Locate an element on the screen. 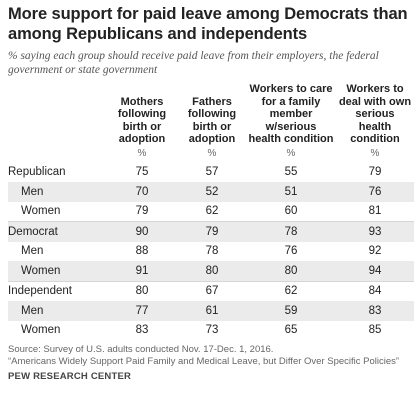 Image resolution: width=420 pixels, height=408 pixels. table-row: Women 83 73 65 85 is located at coordinates (211, 331).